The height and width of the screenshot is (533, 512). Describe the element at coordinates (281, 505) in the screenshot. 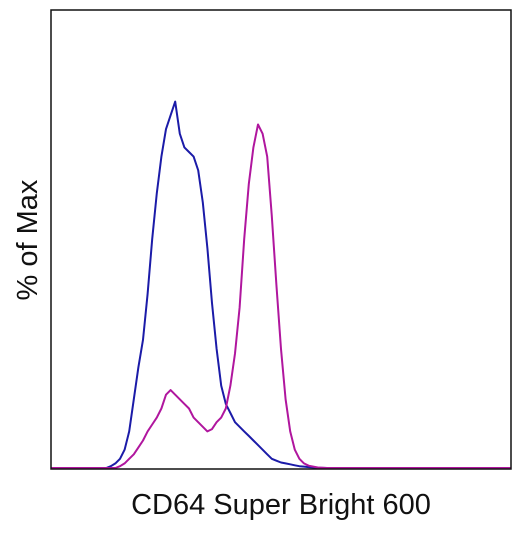

I see `x-axis-title: CD64 Super Bright 600` at that location.